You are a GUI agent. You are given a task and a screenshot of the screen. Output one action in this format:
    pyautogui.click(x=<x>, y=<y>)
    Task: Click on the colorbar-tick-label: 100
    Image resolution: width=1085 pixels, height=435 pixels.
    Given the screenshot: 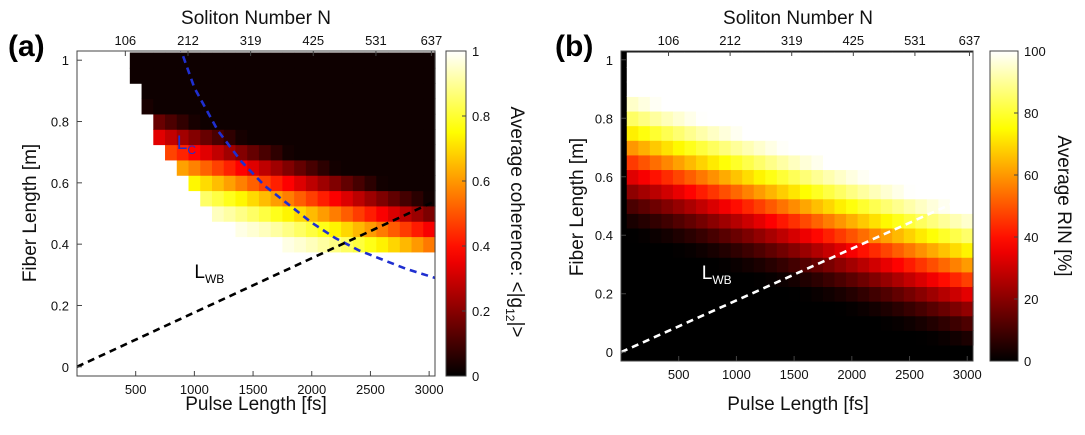 What is the action you would take?
    pyautogui.click(x=1035, y=51)
    